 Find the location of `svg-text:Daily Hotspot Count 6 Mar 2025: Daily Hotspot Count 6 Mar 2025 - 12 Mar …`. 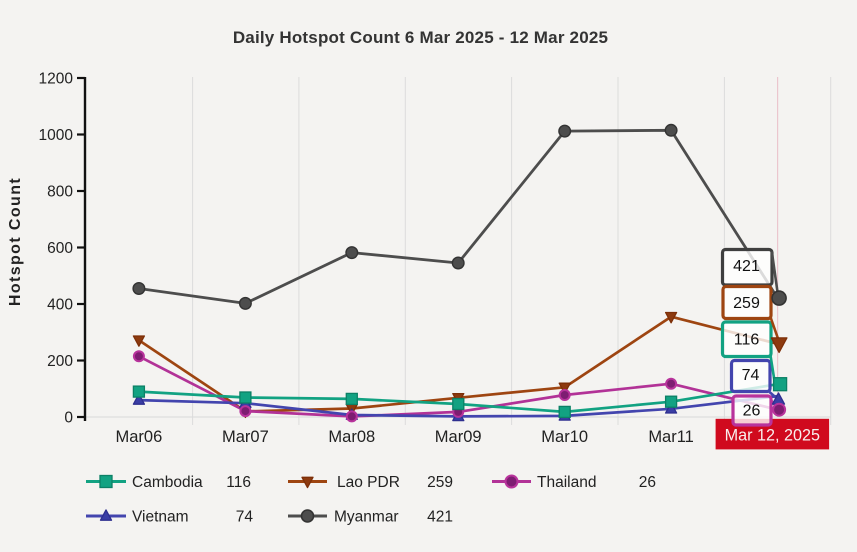

svg-text:Daily Hotspot Count 6 Mar 2025: Daily Hotspot Count 6 Mar 2025 - 12 Mar … is located at coordinates (420, 37).